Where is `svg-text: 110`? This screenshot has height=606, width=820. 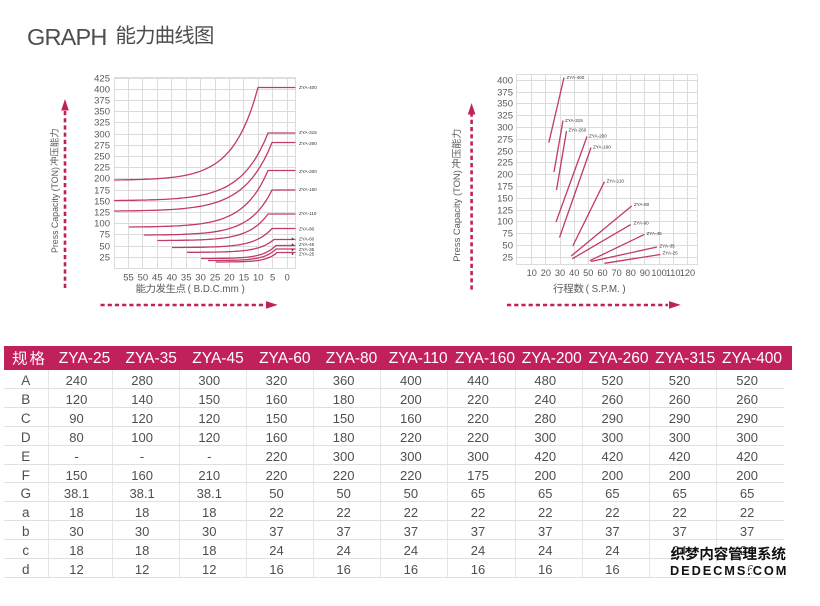 svg-text: 110 is located at coordinates (673, 273).